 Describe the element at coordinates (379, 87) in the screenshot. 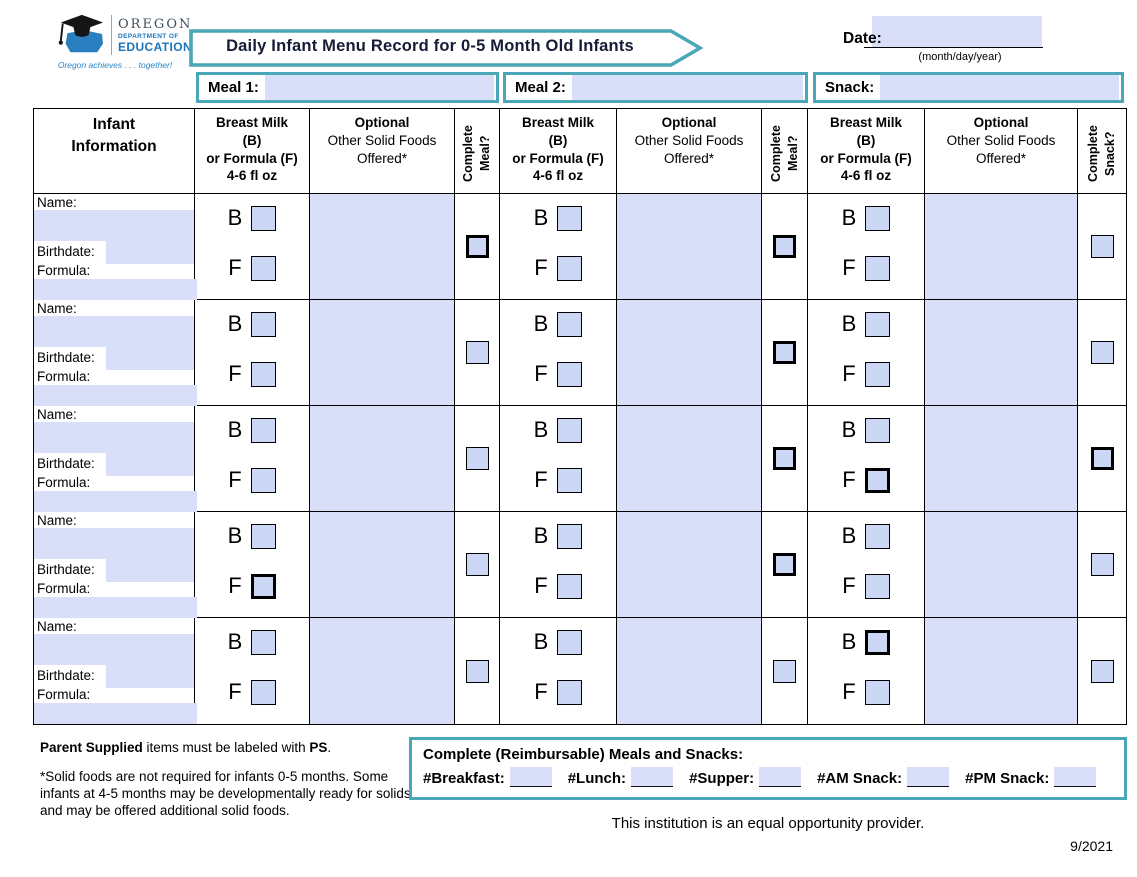

I see `meal1-input` at that location.